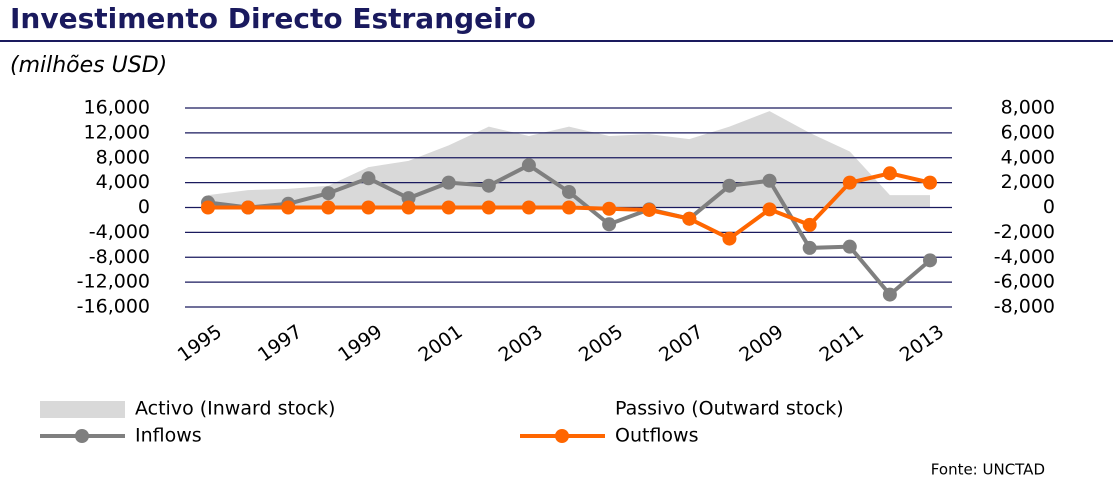 This screenshot has height=479, width=1113. Describe the element at coordinates (1028, 182) in the screenshot. I see `y2-tick-label: 2,000` at that location.